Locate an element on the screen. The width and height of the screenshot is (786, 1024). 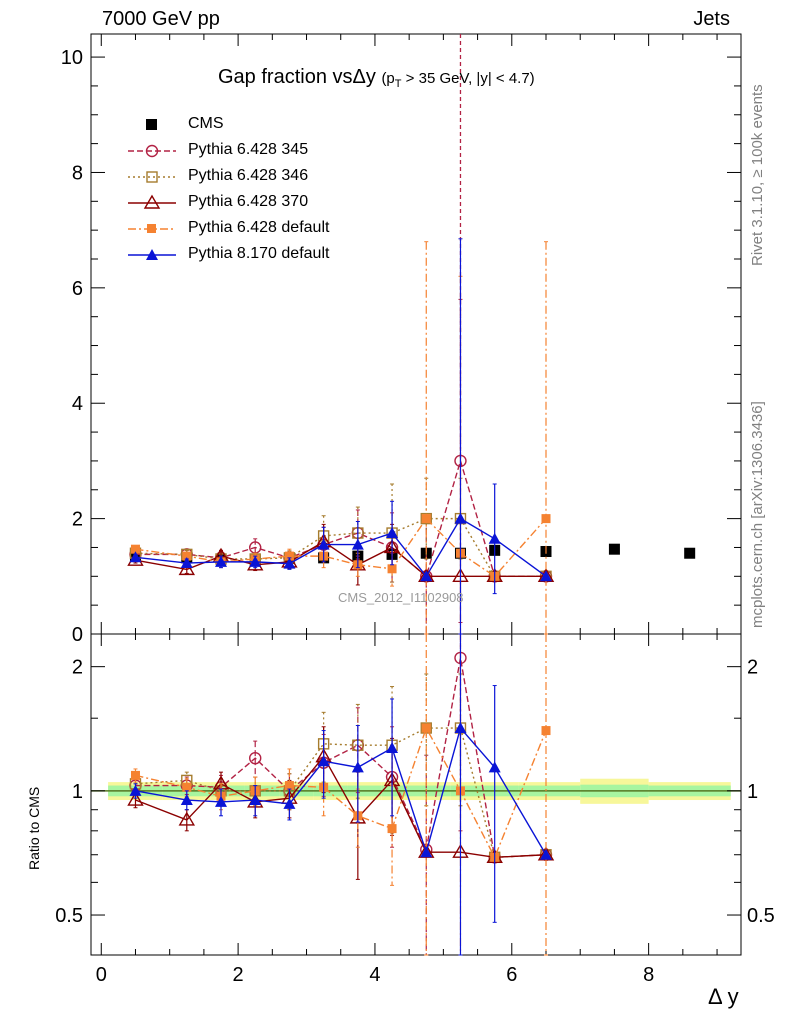
ratio-p8def-line is located at coordinates (341, 791).